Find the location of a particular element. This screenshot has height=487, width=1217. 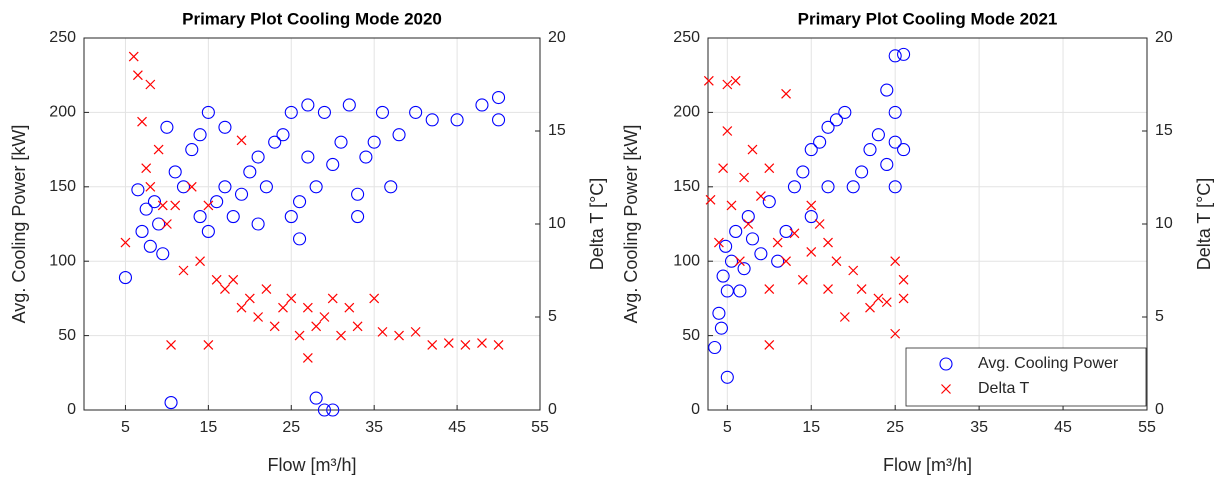

y-tick-label: 100 is located at coordinates (62, 260).